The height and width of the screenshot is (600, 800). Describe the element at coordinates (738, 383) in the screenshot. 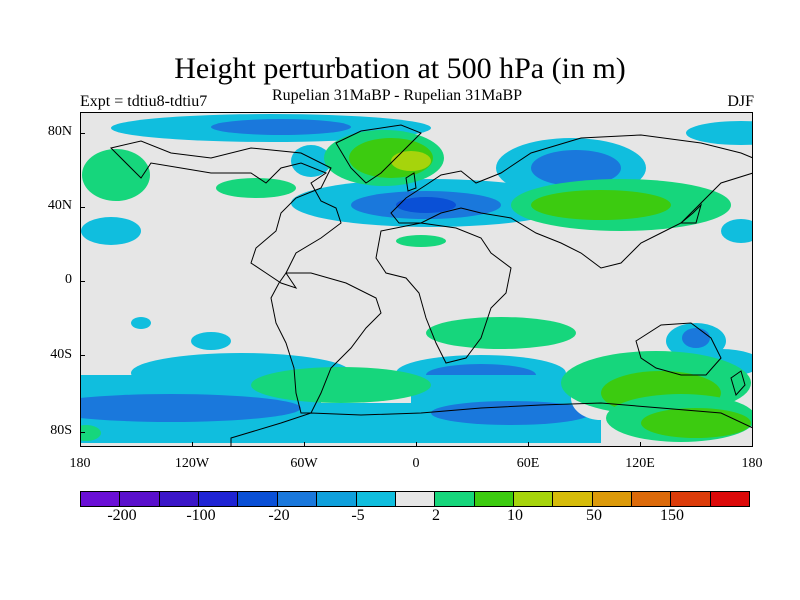

I see `new-zealand-coast` at that location.